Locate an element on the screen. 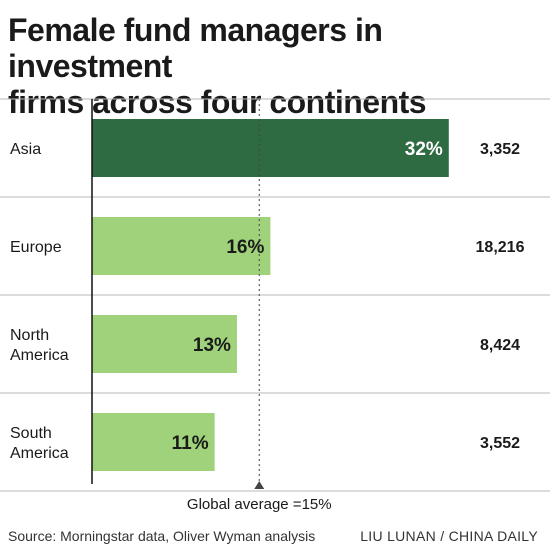  count-label: 18,216 is located at coordinates (500, 247).